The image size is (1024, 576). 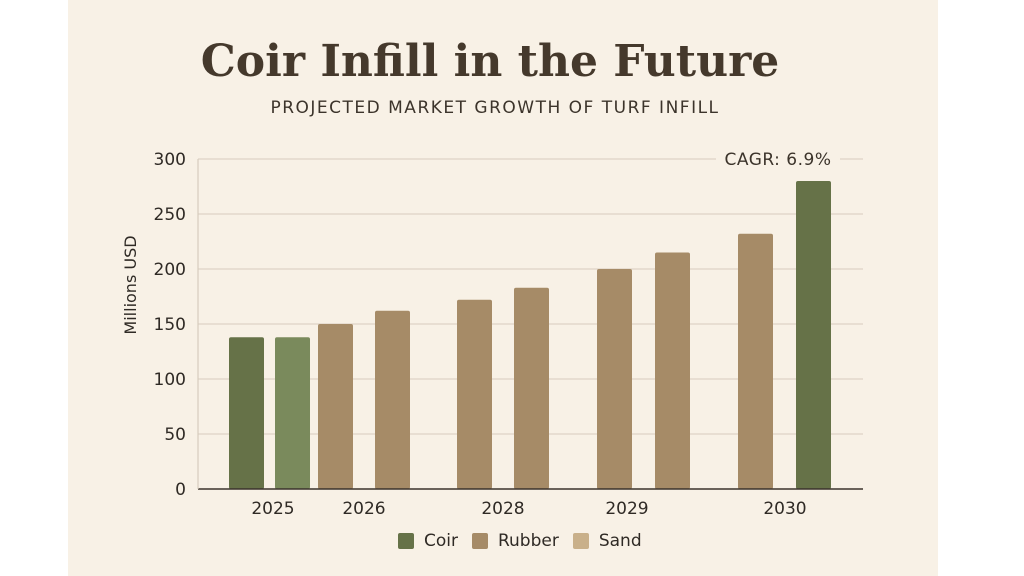 I want to click on y-tick-label: 250, so click(x=170, y=215).